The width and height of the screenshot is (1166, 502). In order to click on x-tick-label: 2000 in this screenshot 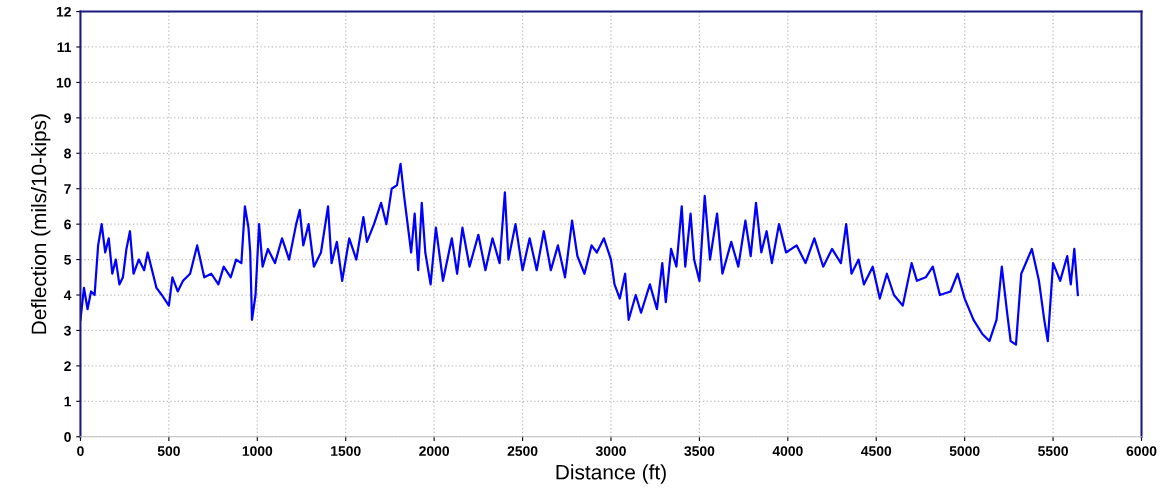, I will do `click(434, 451)`.